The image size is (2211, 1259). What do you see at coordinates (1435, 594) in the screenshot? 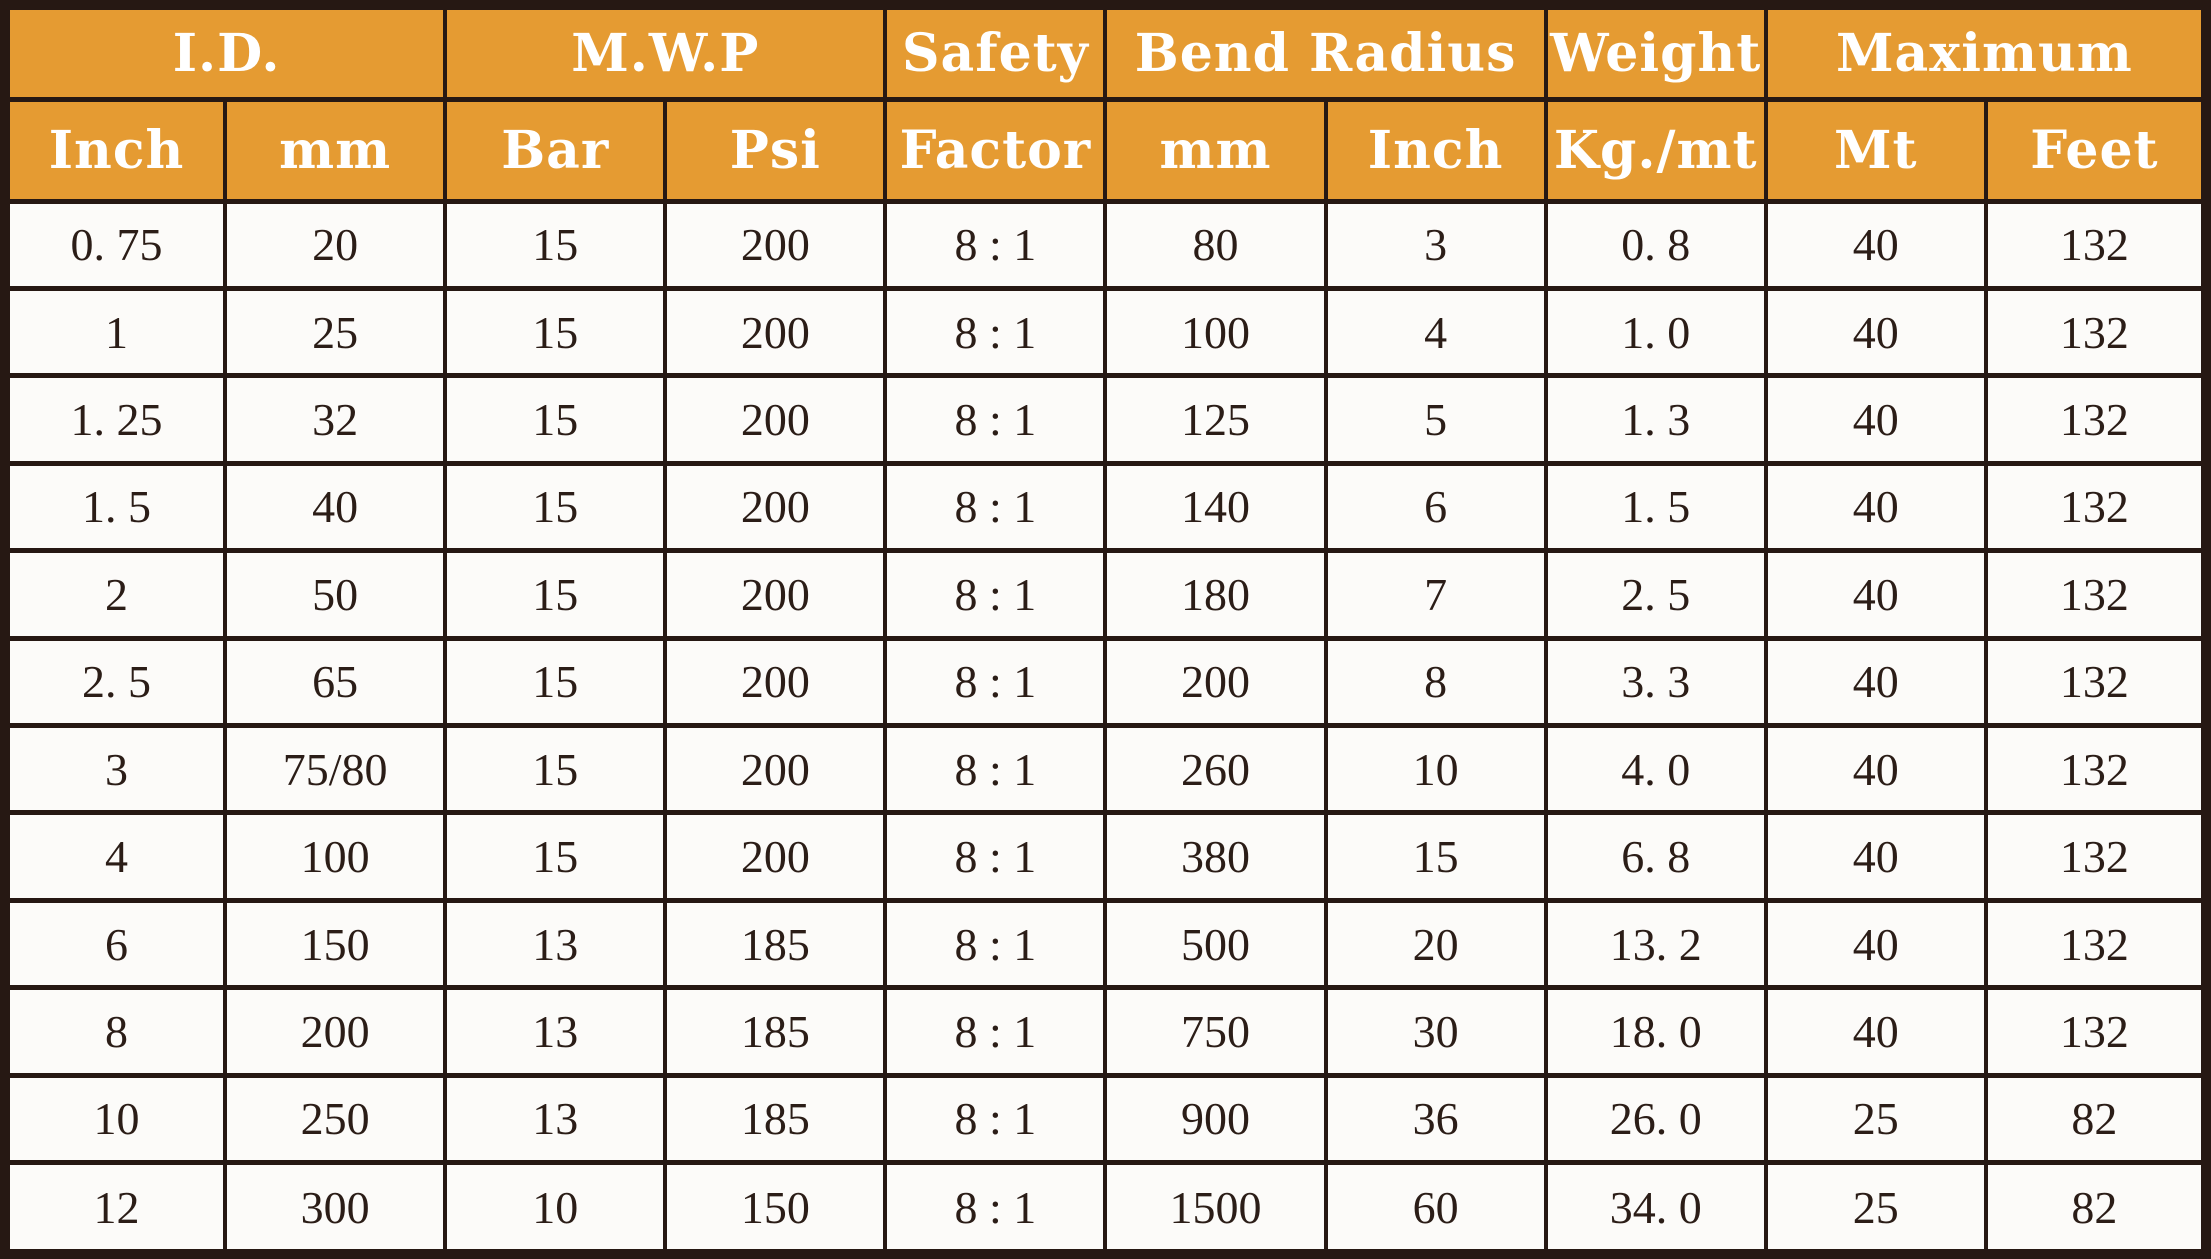
I see `table-cell: 7` at bounding box center [1435, 594].